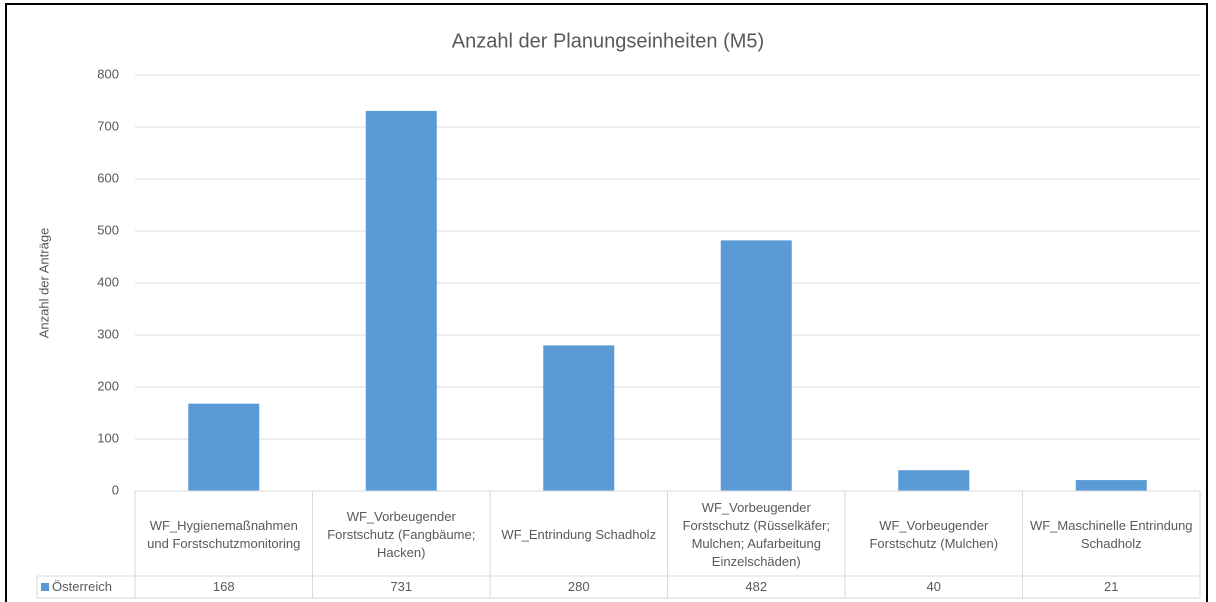  Describe the element at coordinates (108, 177) in the screenshot. I see `y-tick-label: 600` at that location.